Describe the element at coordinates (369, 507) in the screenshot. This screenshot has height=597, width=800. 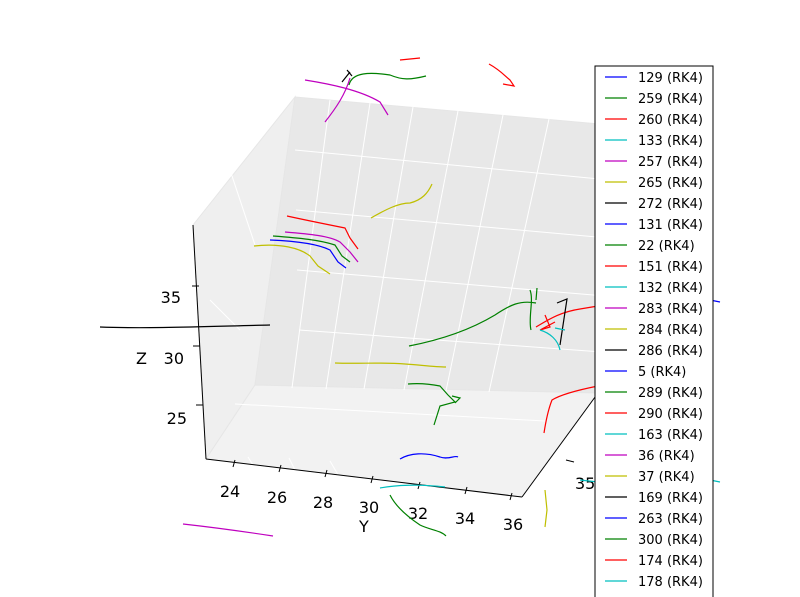
I see `y-tick-label: 30` at that location.